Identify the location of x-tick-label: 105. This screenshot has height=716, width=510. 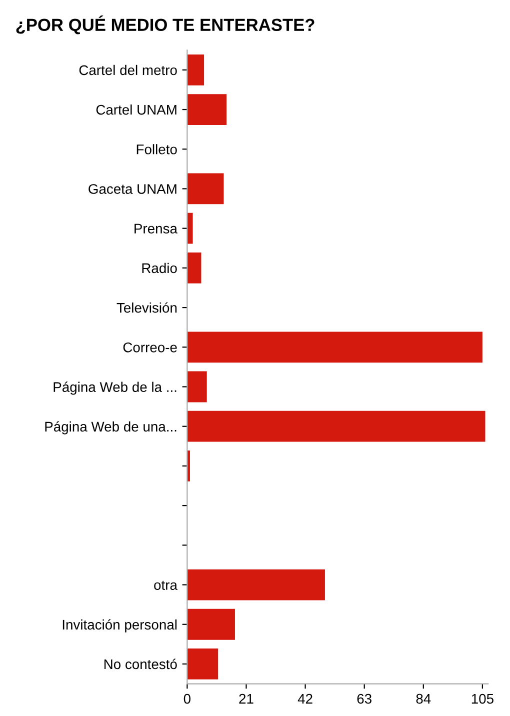
(483, 699).